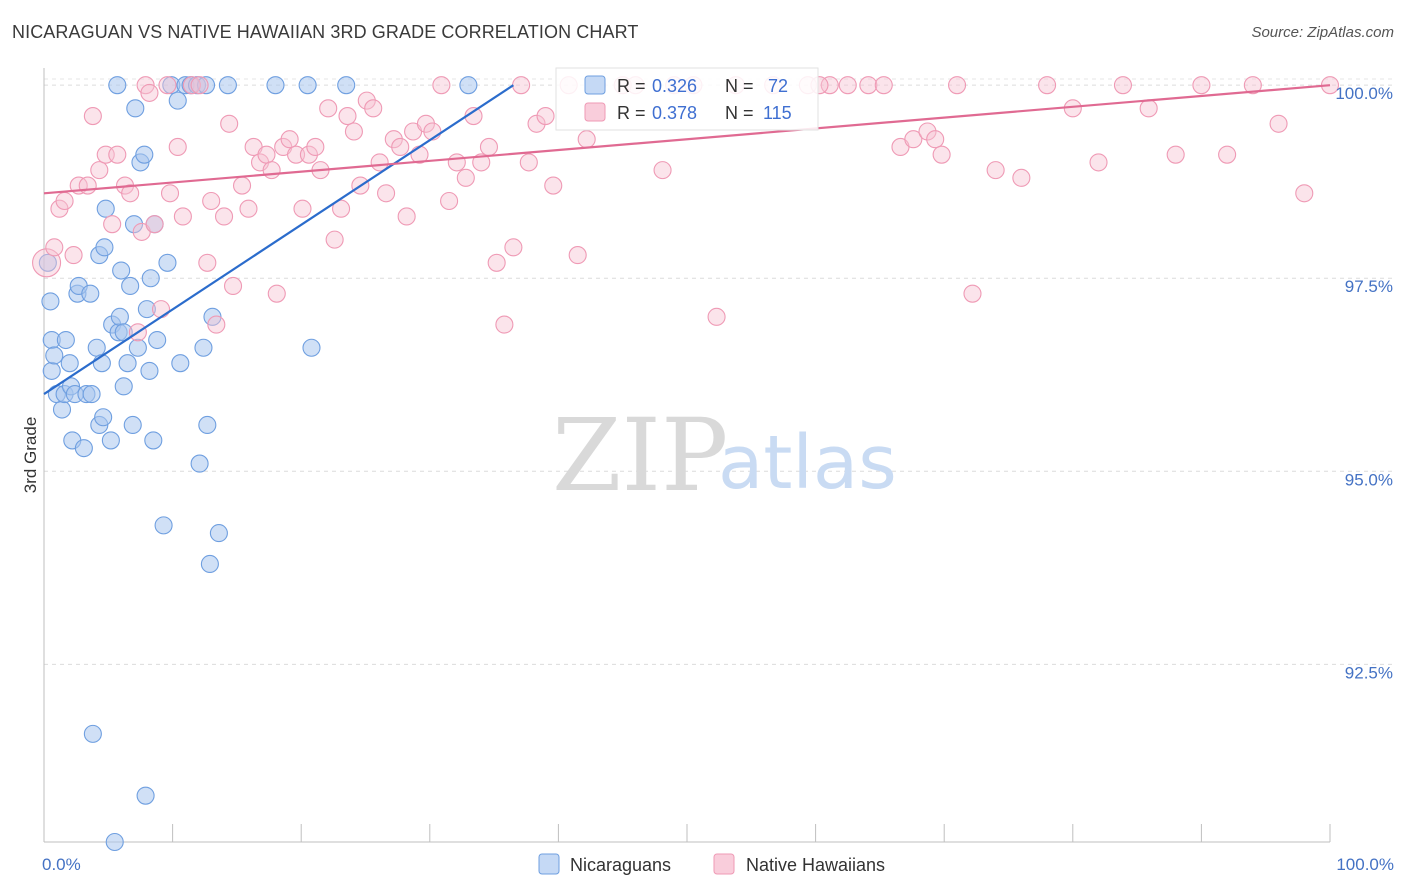  What do you see at coordinates (595, 112) in the screenshot?
I see `legend-swatch-native-hawaiians` at bounding box center [595, 112].